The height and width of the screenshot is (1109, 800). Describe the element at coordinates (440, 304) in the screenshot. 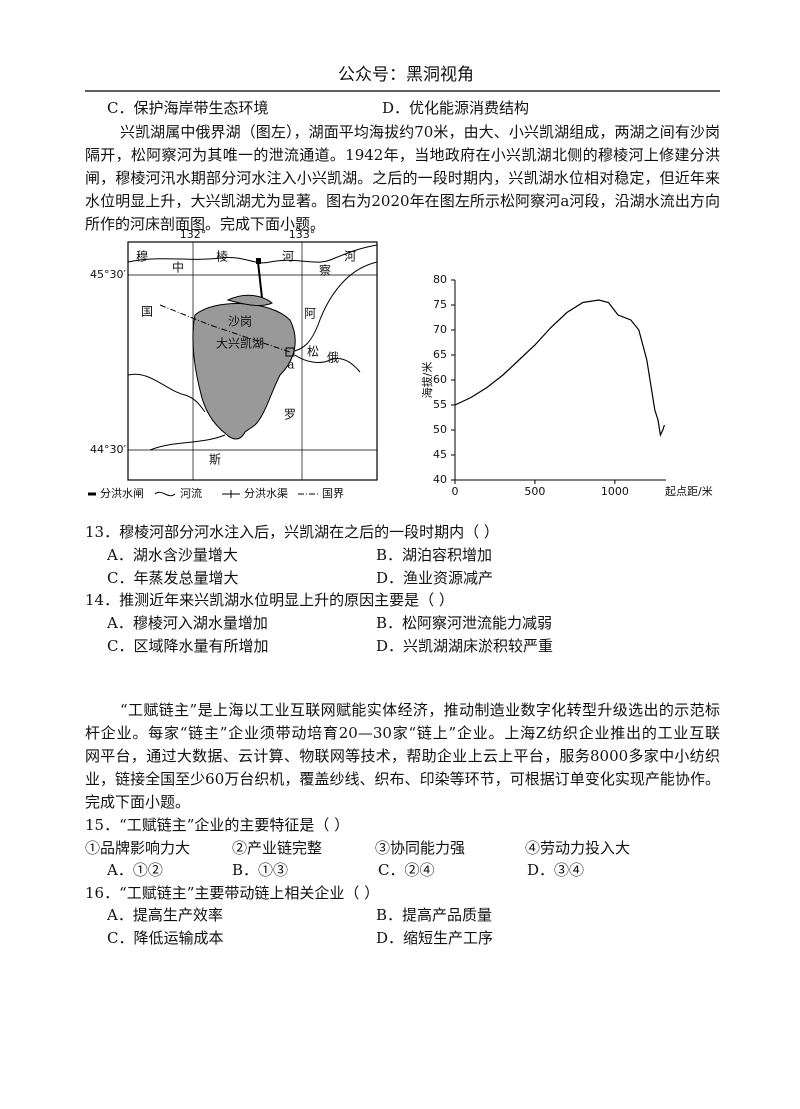

I see `y-tick-label: 75` at that location.